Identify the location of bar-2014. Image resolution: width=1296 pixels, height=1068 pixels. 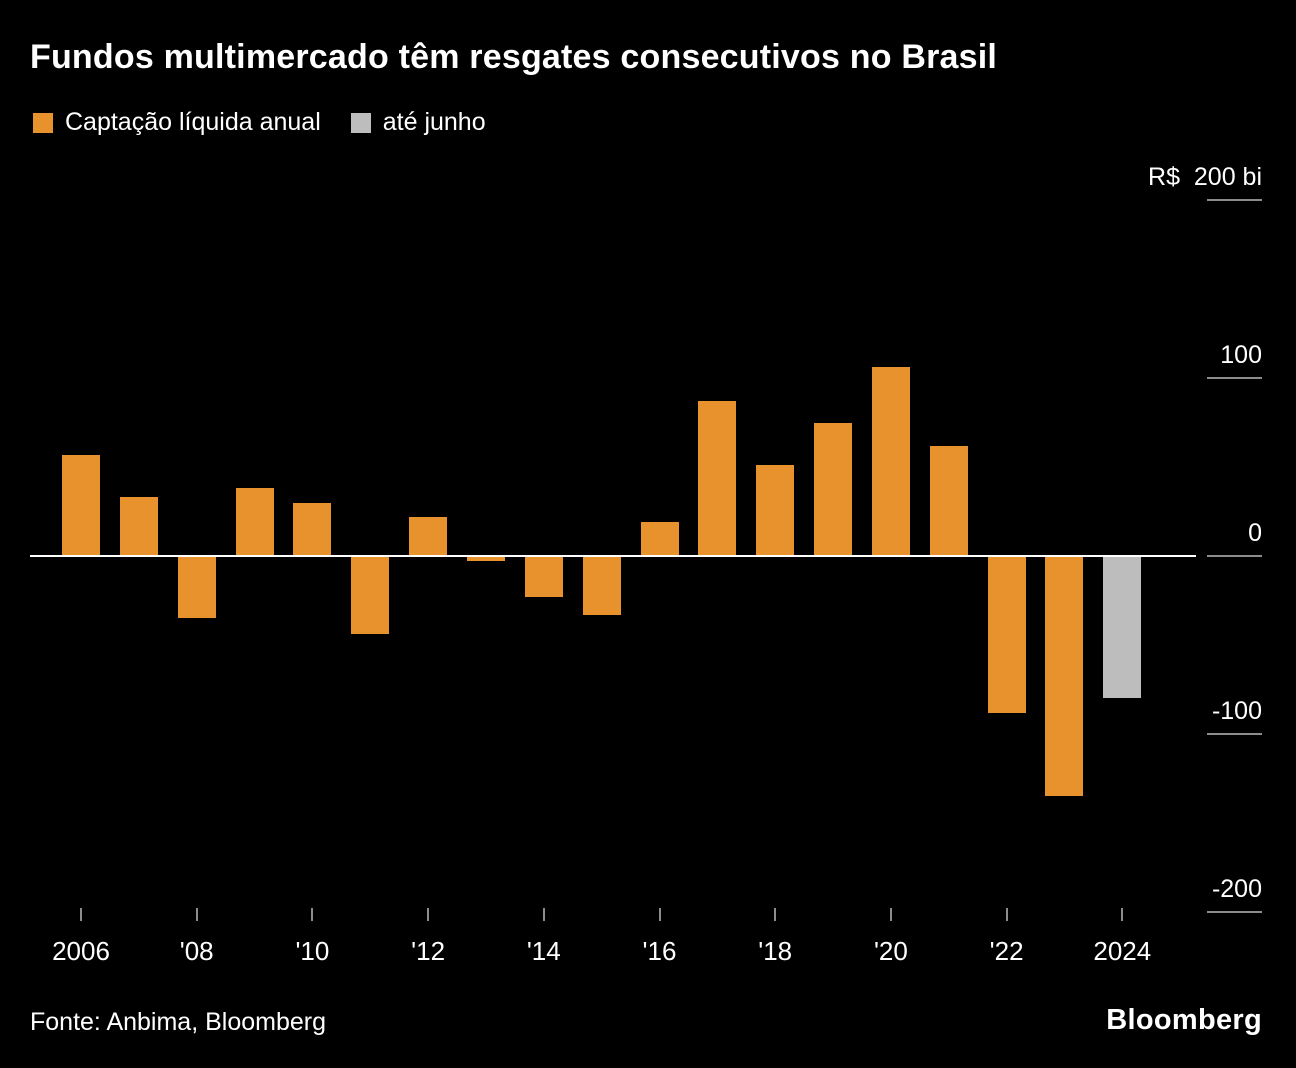
(543, 576).